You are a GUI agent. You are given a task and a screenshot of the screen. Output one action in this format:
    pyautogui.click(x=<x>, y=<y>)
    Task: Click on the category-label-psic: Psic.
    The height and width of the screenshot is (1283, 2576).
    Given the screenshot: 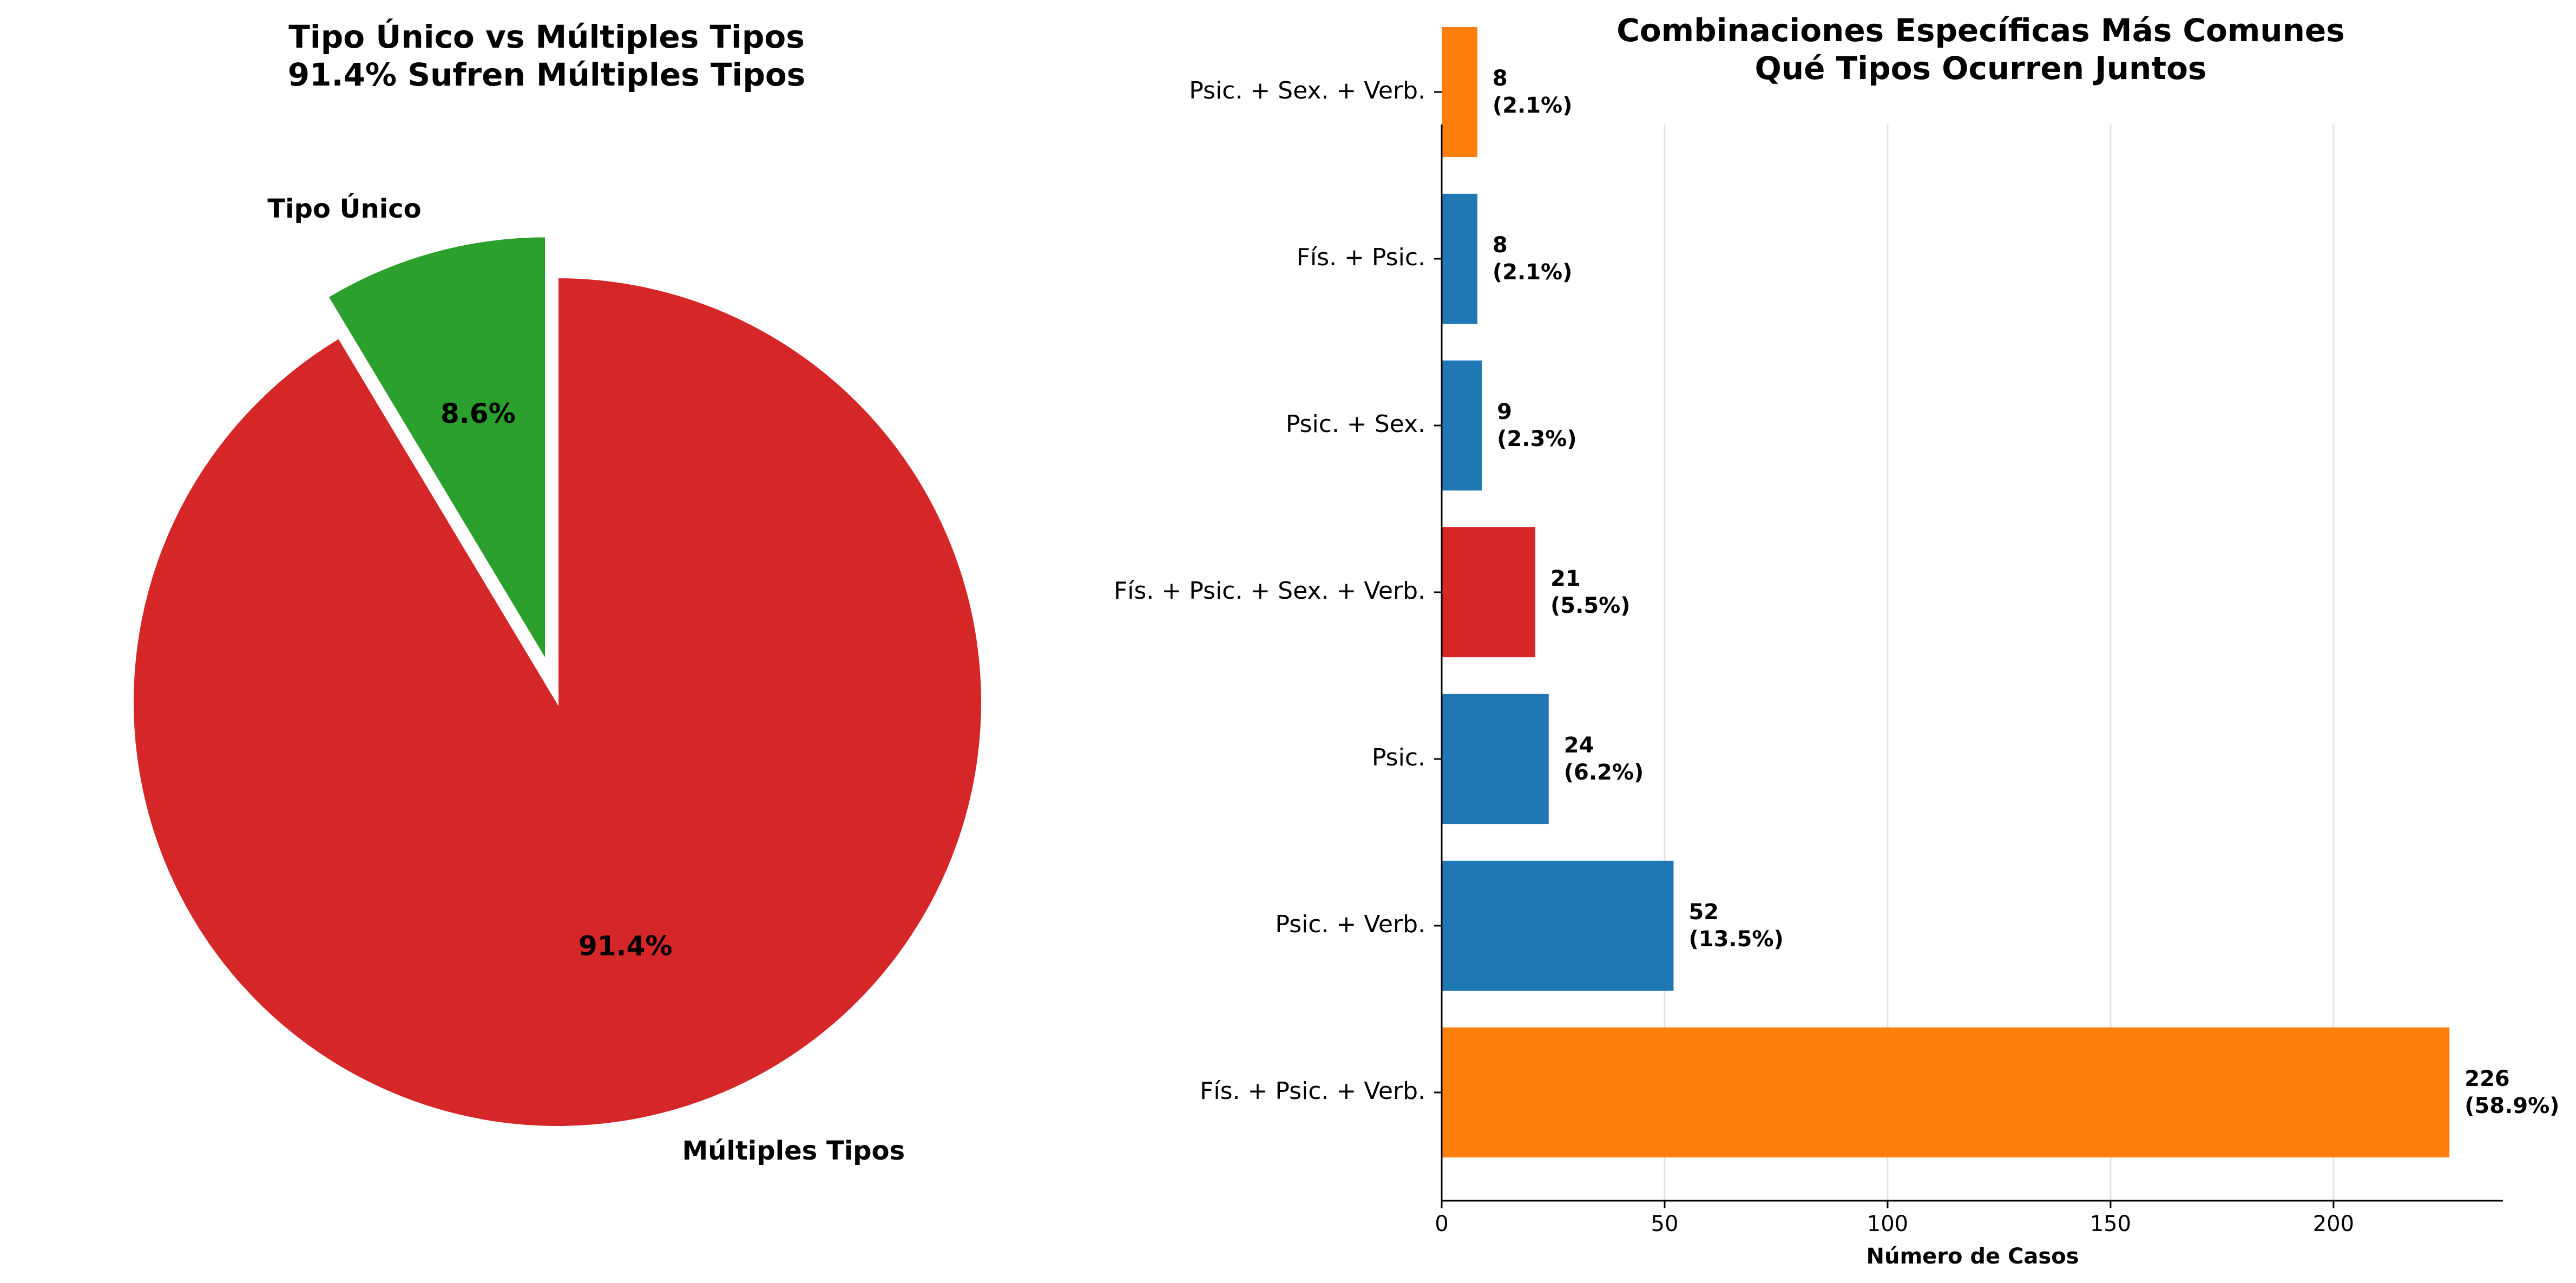 What is the action you would take?
    pyautogui.click(x=1398, y=757)
    